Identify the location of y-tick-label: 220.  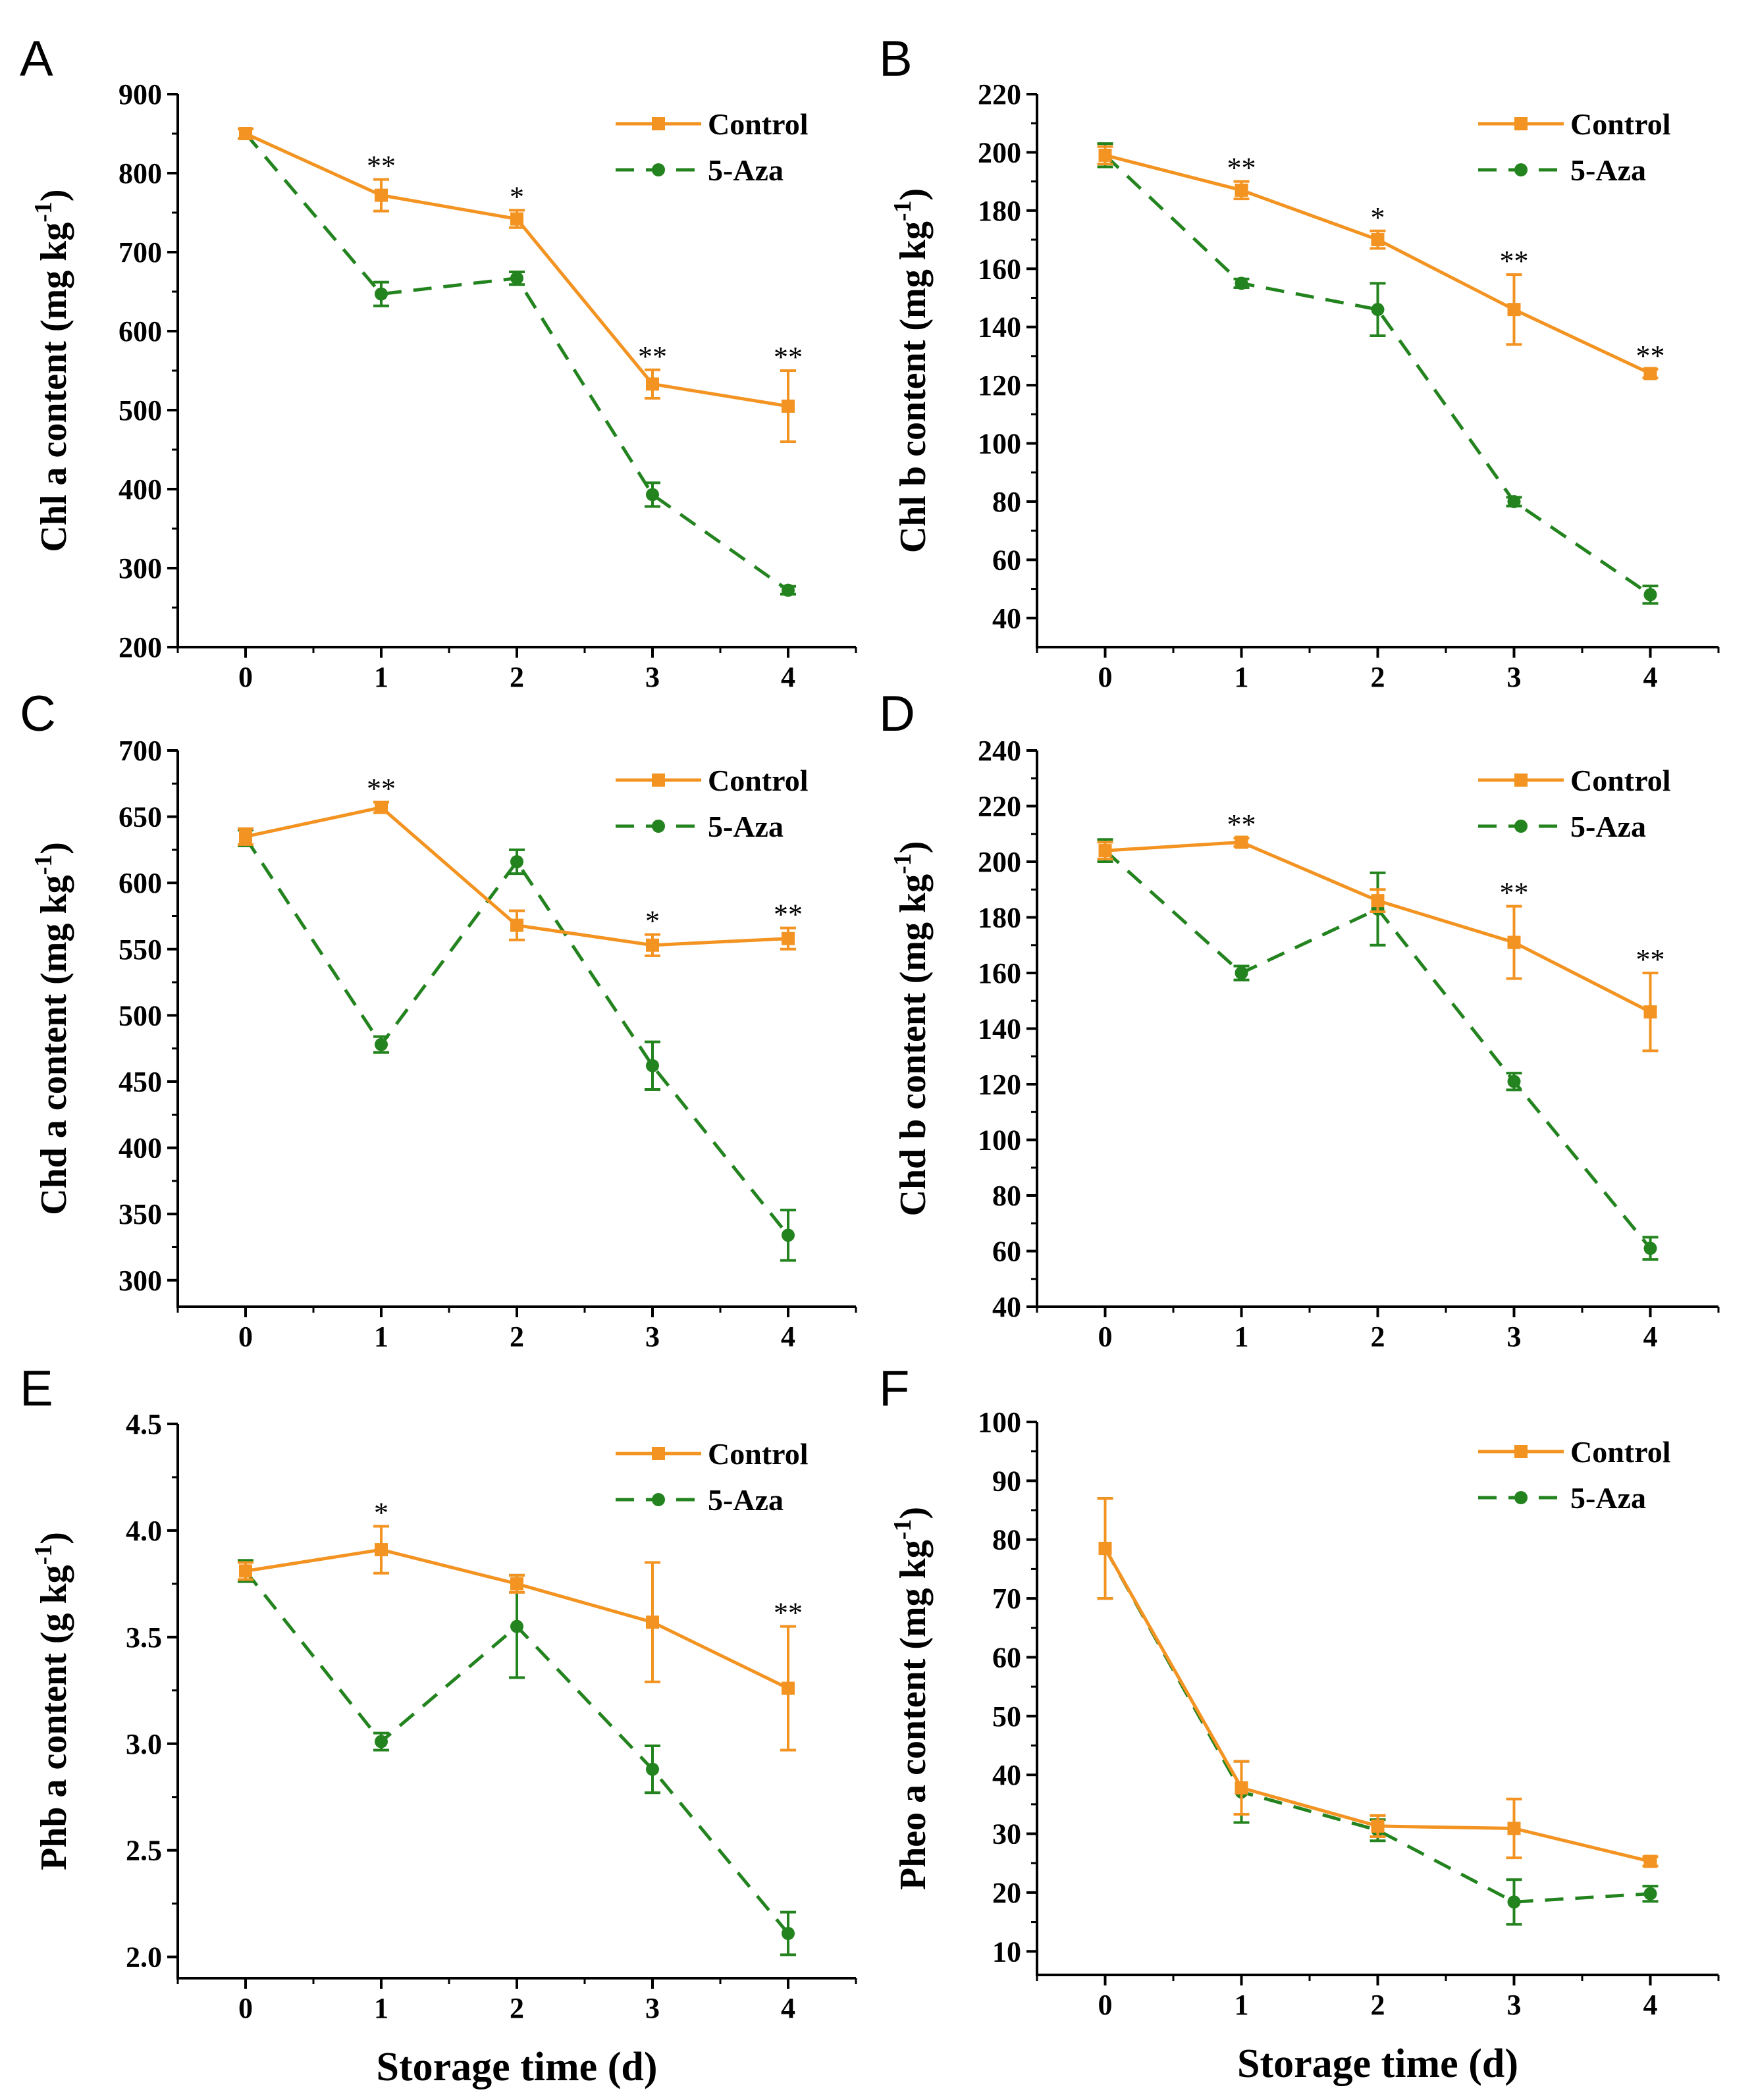
(999, 807).